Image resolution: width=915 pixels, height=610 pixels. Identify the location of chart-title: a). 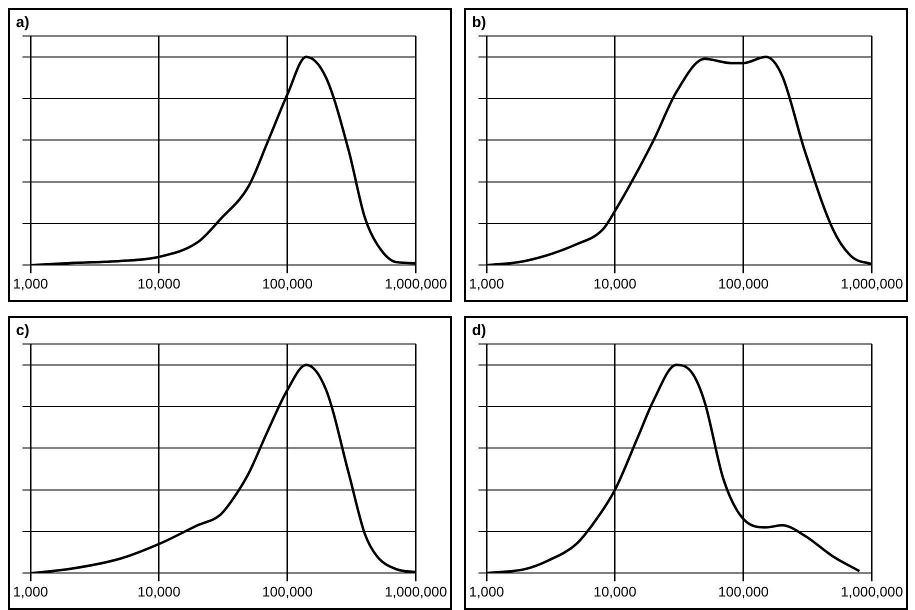
(23, 23).